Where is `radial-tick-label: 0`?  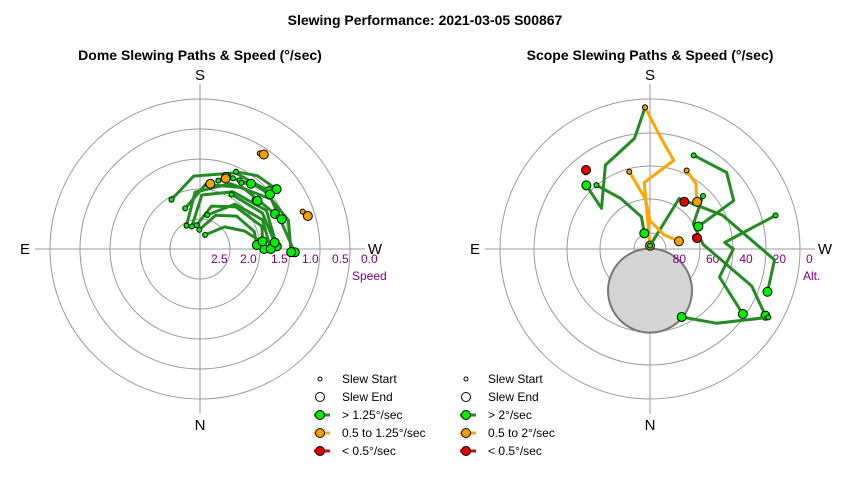
radial-tick-label: 0 is located at coordinates (809, 259).